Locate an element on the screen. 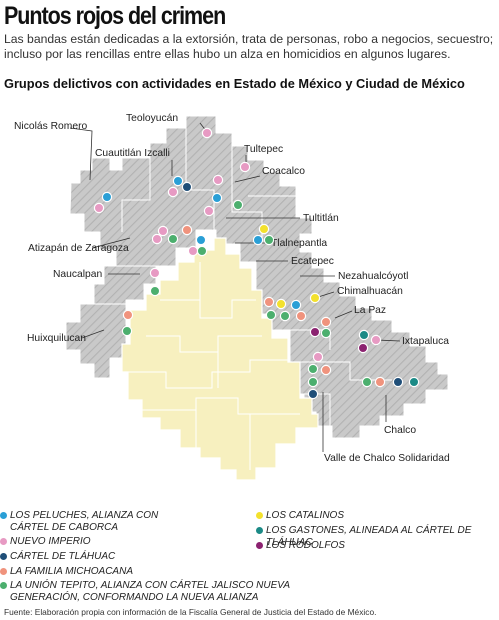  legend-item-nuevo-imperio: NUEVO IMPERIO is located at coordinates (95, 542).